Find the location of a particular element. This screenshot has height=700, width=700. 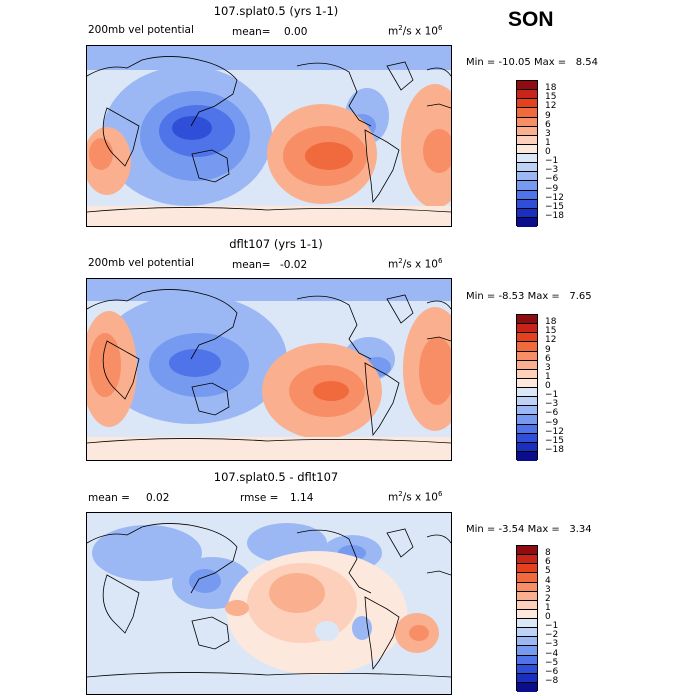

panel-1-map-svg is located at coordinates (269, 136).